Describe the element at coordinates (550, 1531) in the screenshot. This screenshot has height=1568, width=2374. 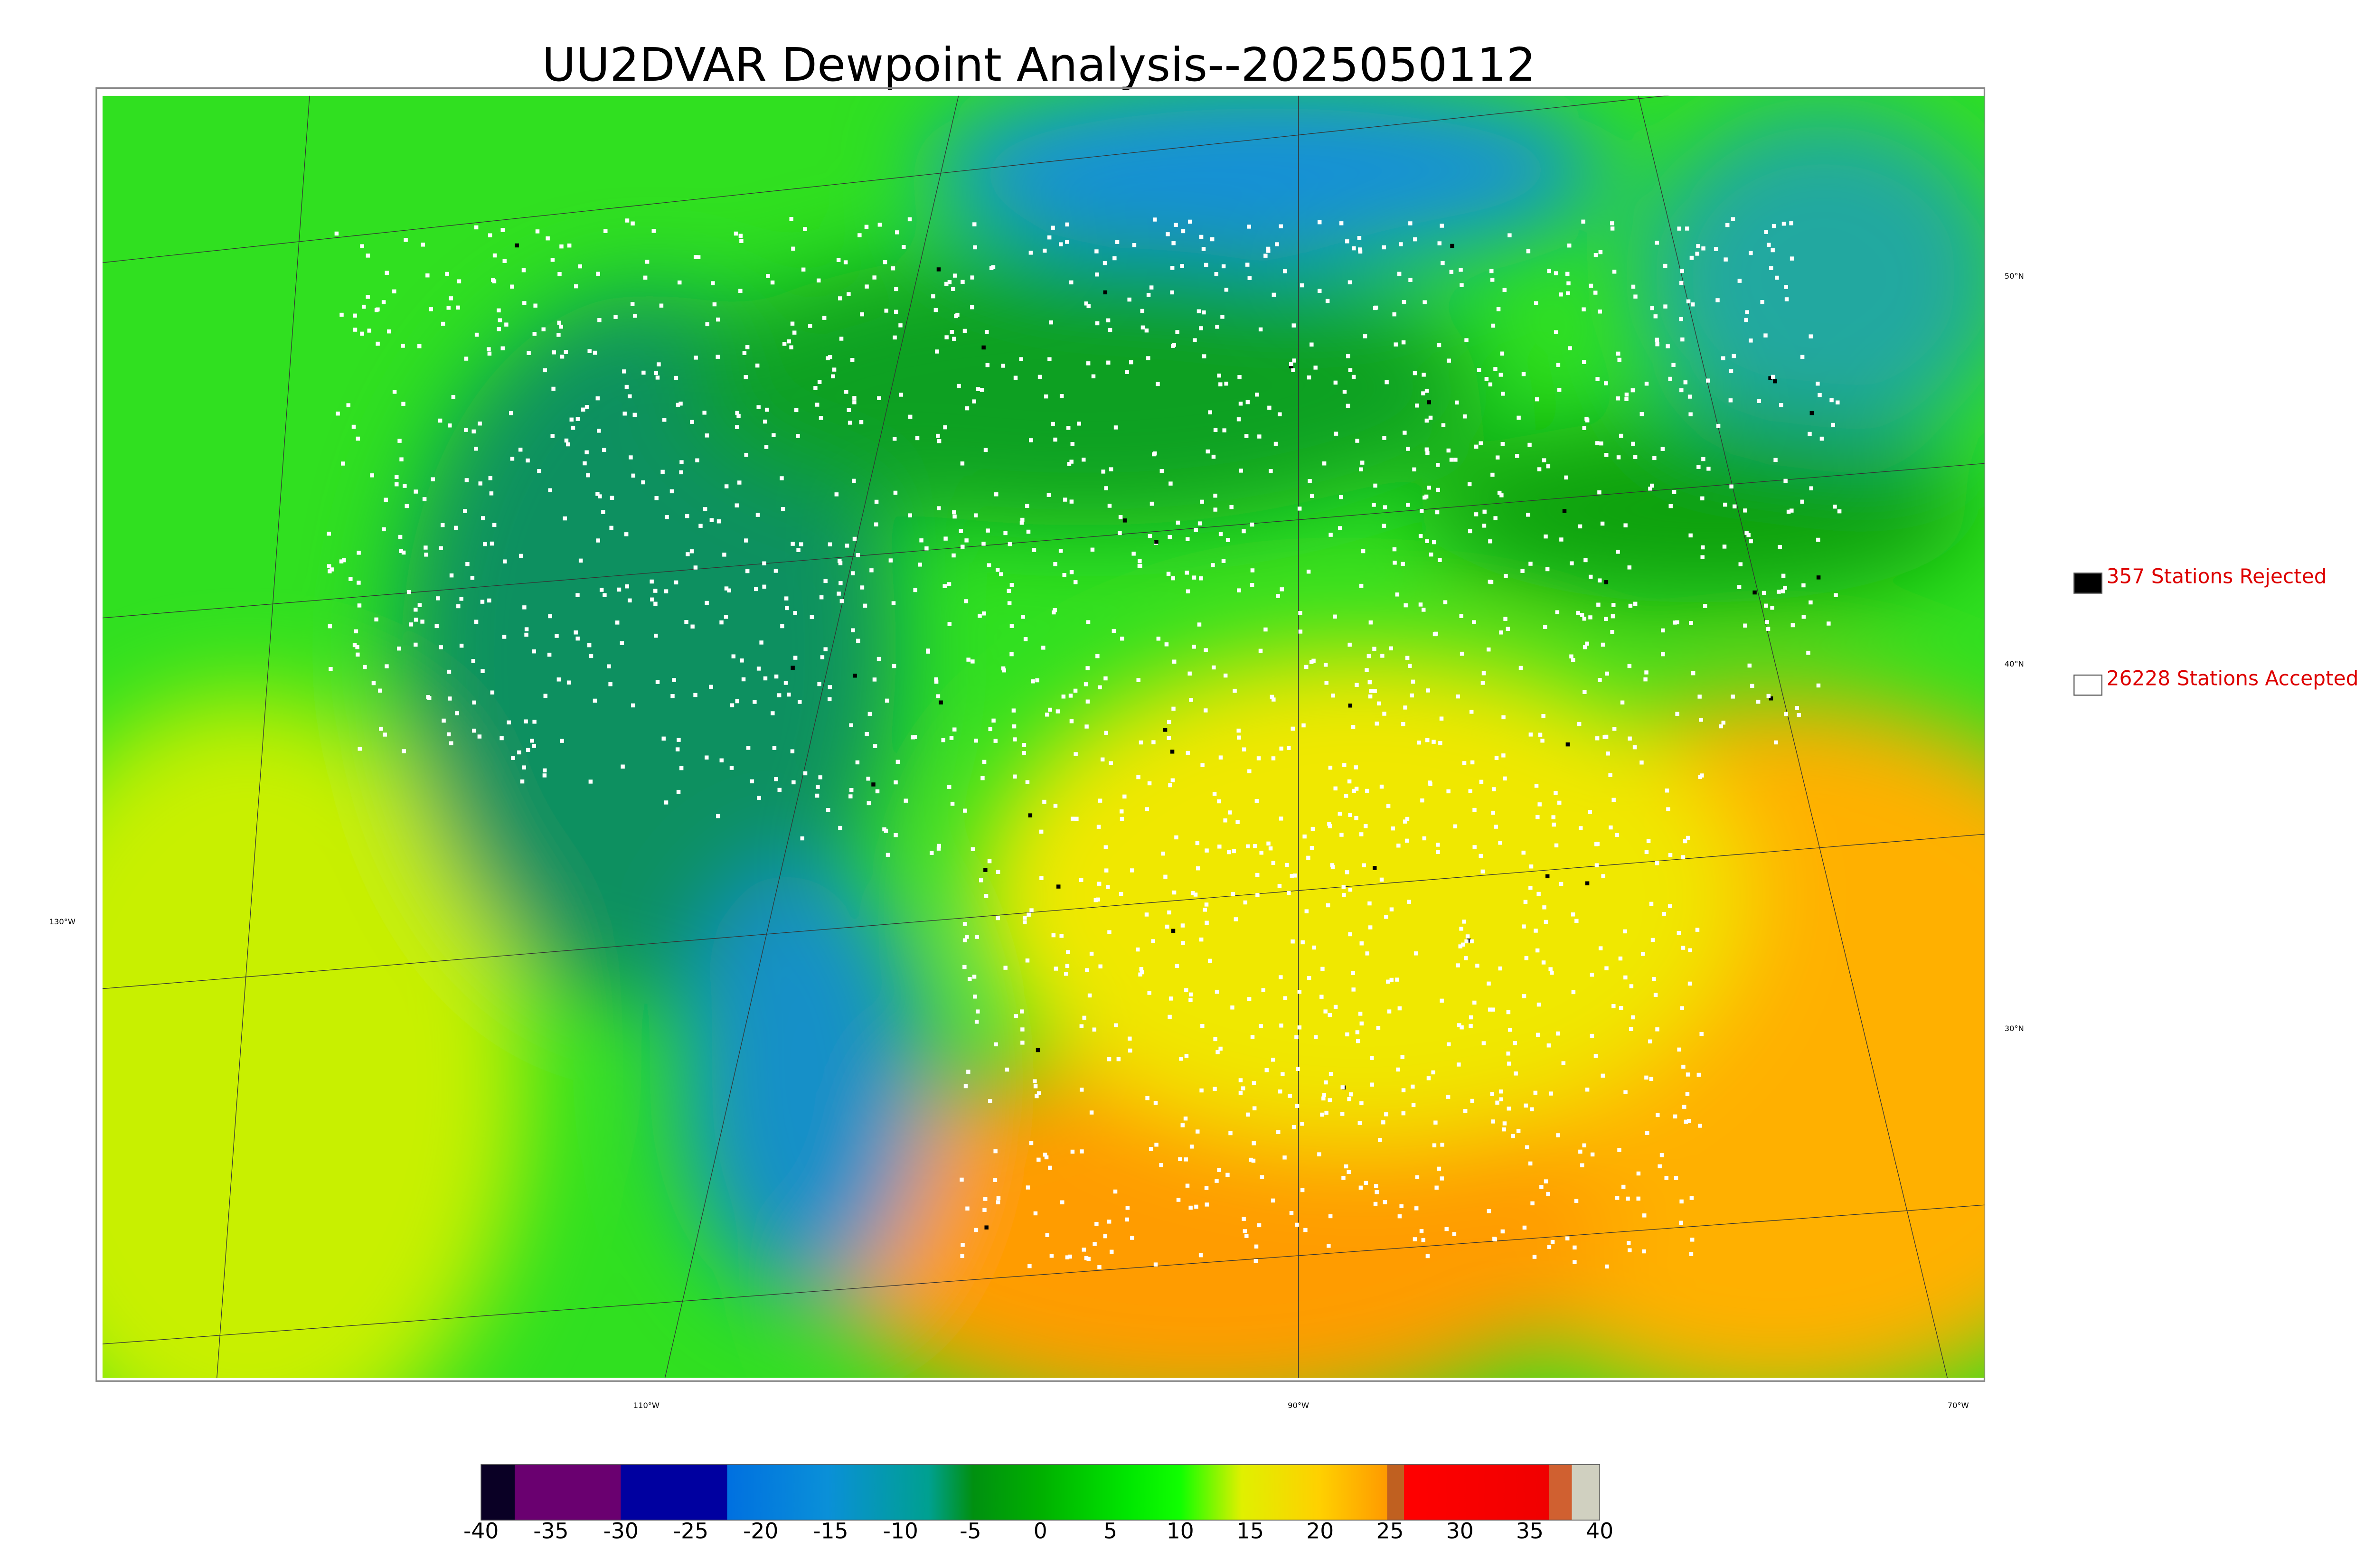
I see `colorbar-tick-label: -35` at that location.